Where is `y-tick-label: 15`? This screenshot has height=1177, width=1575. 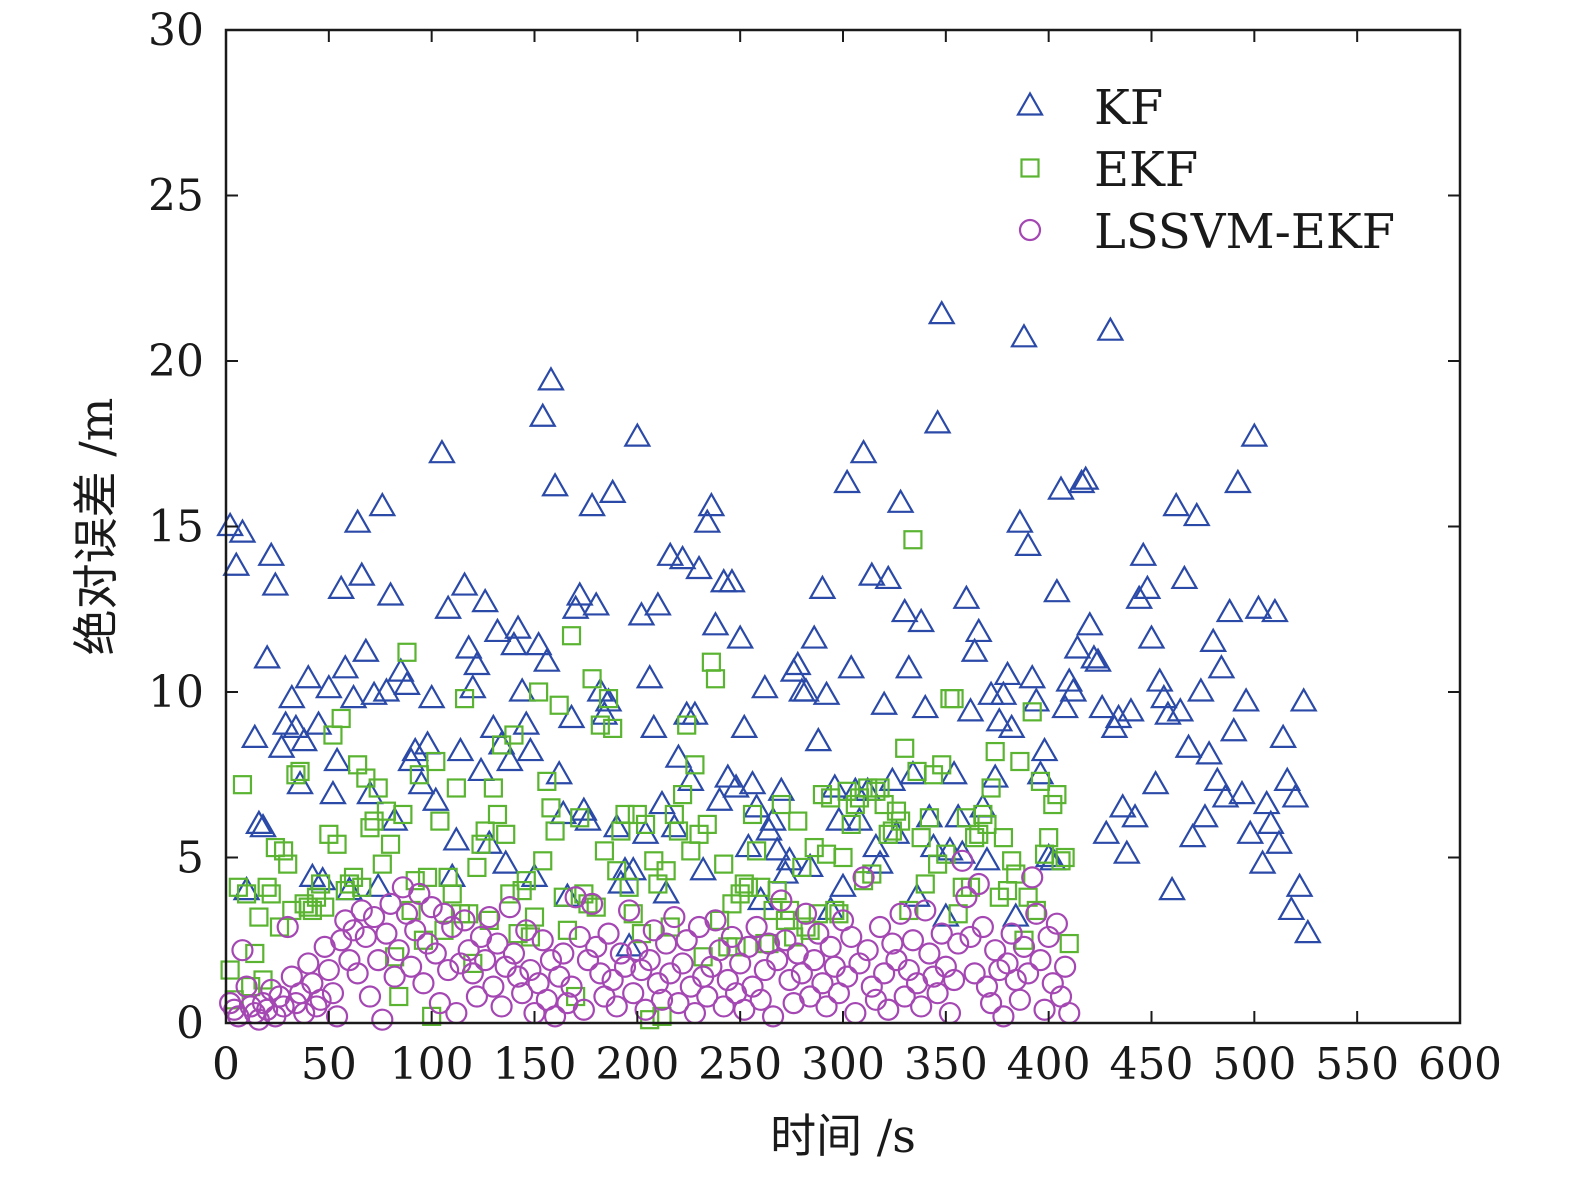 y-tick-label: 15 is located at coordinates (176, 527).